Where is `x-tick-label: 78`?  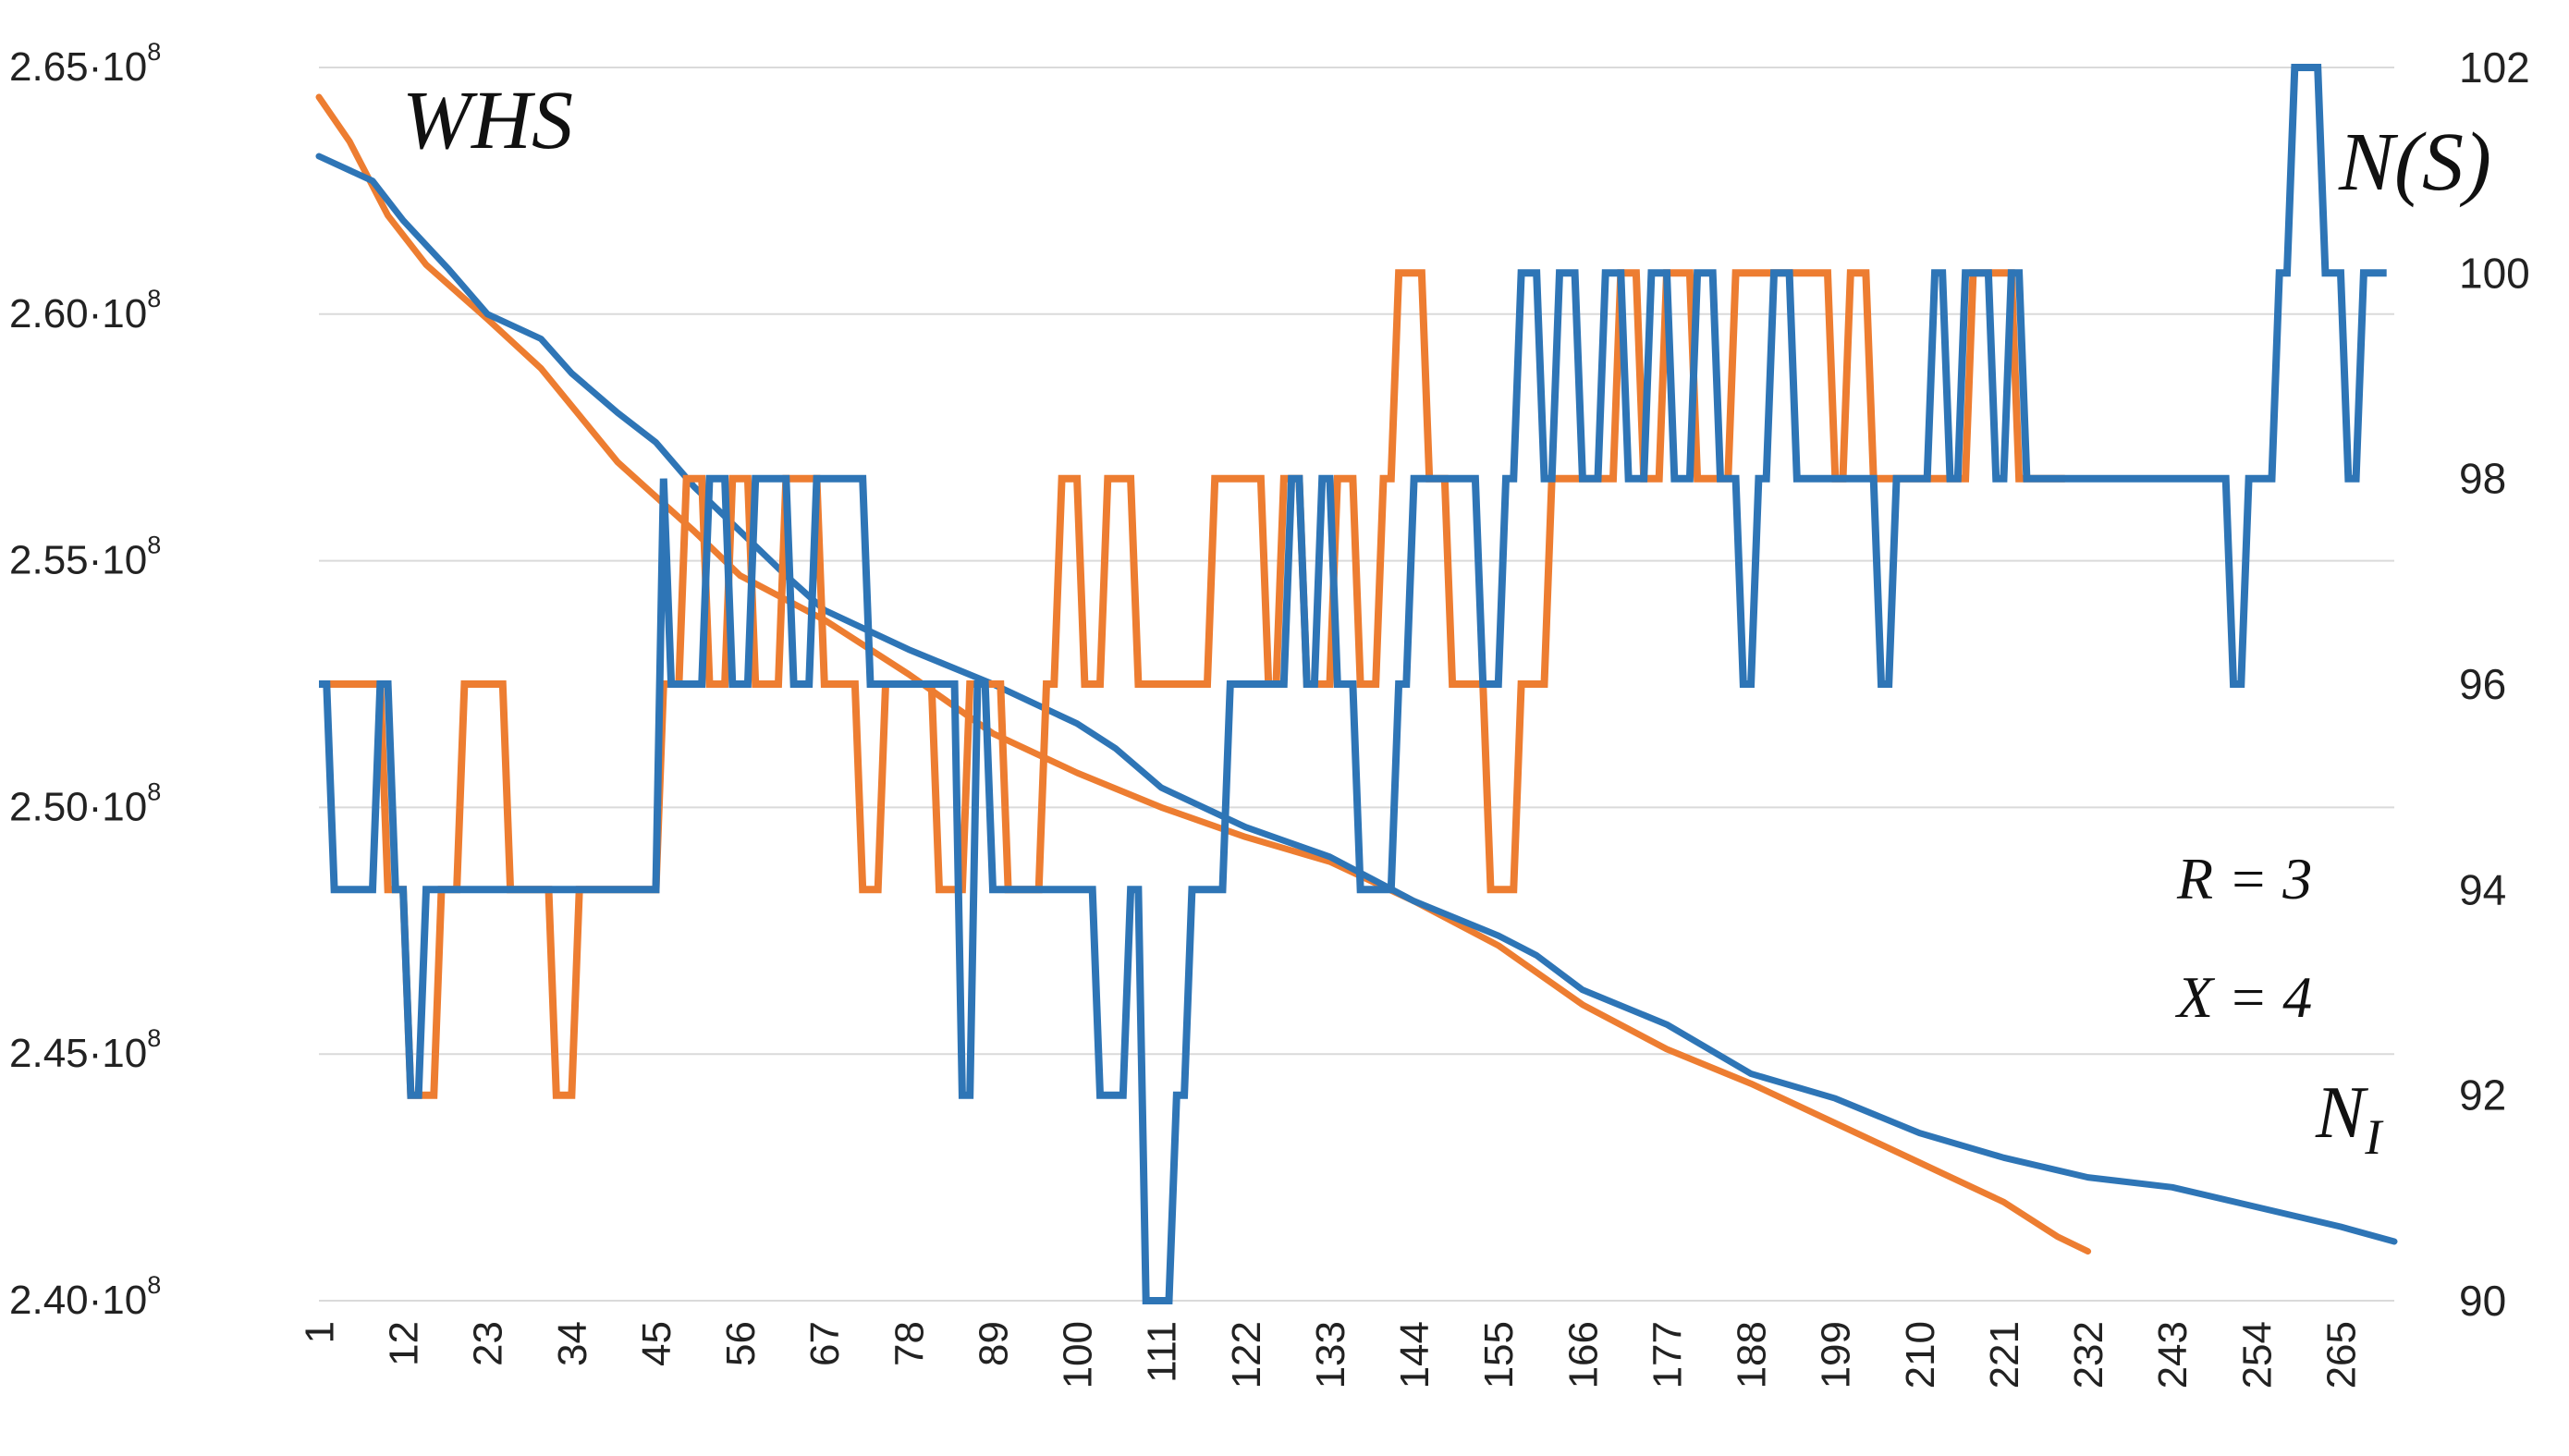
x-tick-label: 78 is located at coordinates (909, 1343).